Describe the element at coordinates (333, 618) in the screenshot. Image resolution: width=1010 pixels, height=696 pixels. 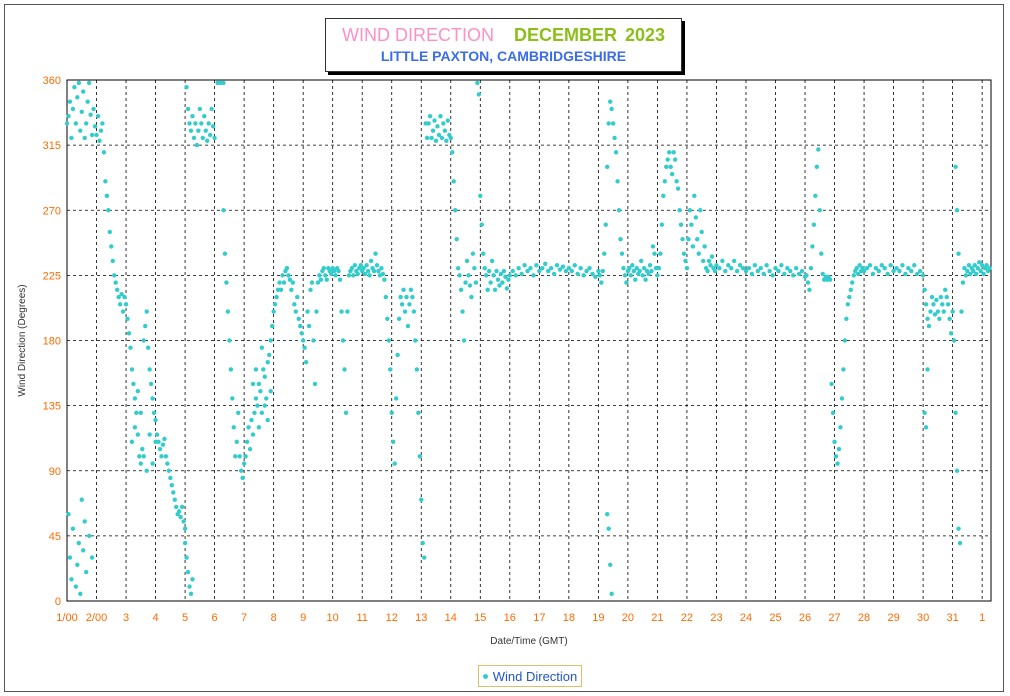
I see `x-tick-label: 10` at that location.